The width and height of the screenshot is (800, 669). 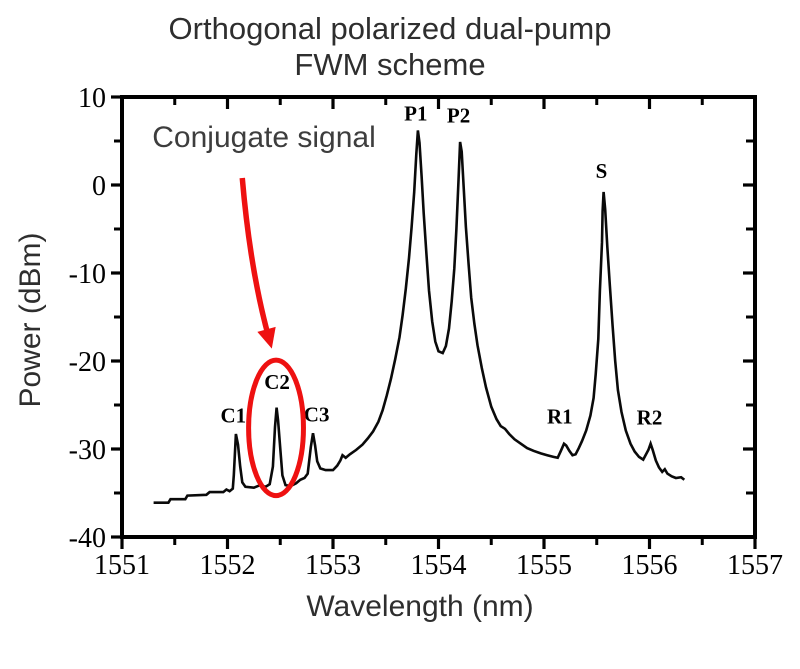 I want to click on x-tick-label: 1554, so click(x=439, y=565).